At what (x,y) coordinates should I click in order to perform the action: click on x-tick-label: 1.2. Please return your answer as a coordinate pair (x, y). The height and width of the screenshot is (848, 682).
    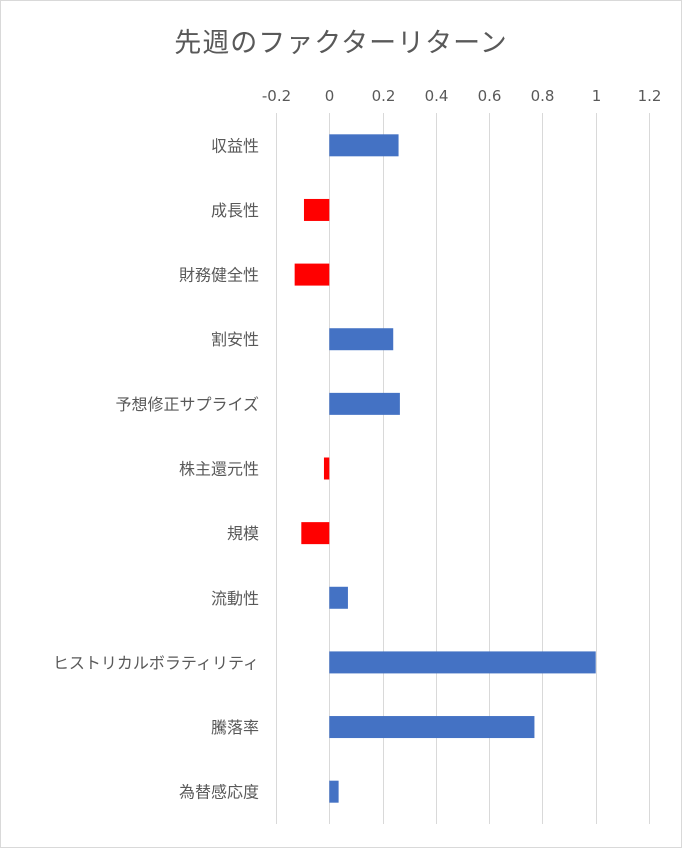
    Looking at the image, I should click on (650, 96).